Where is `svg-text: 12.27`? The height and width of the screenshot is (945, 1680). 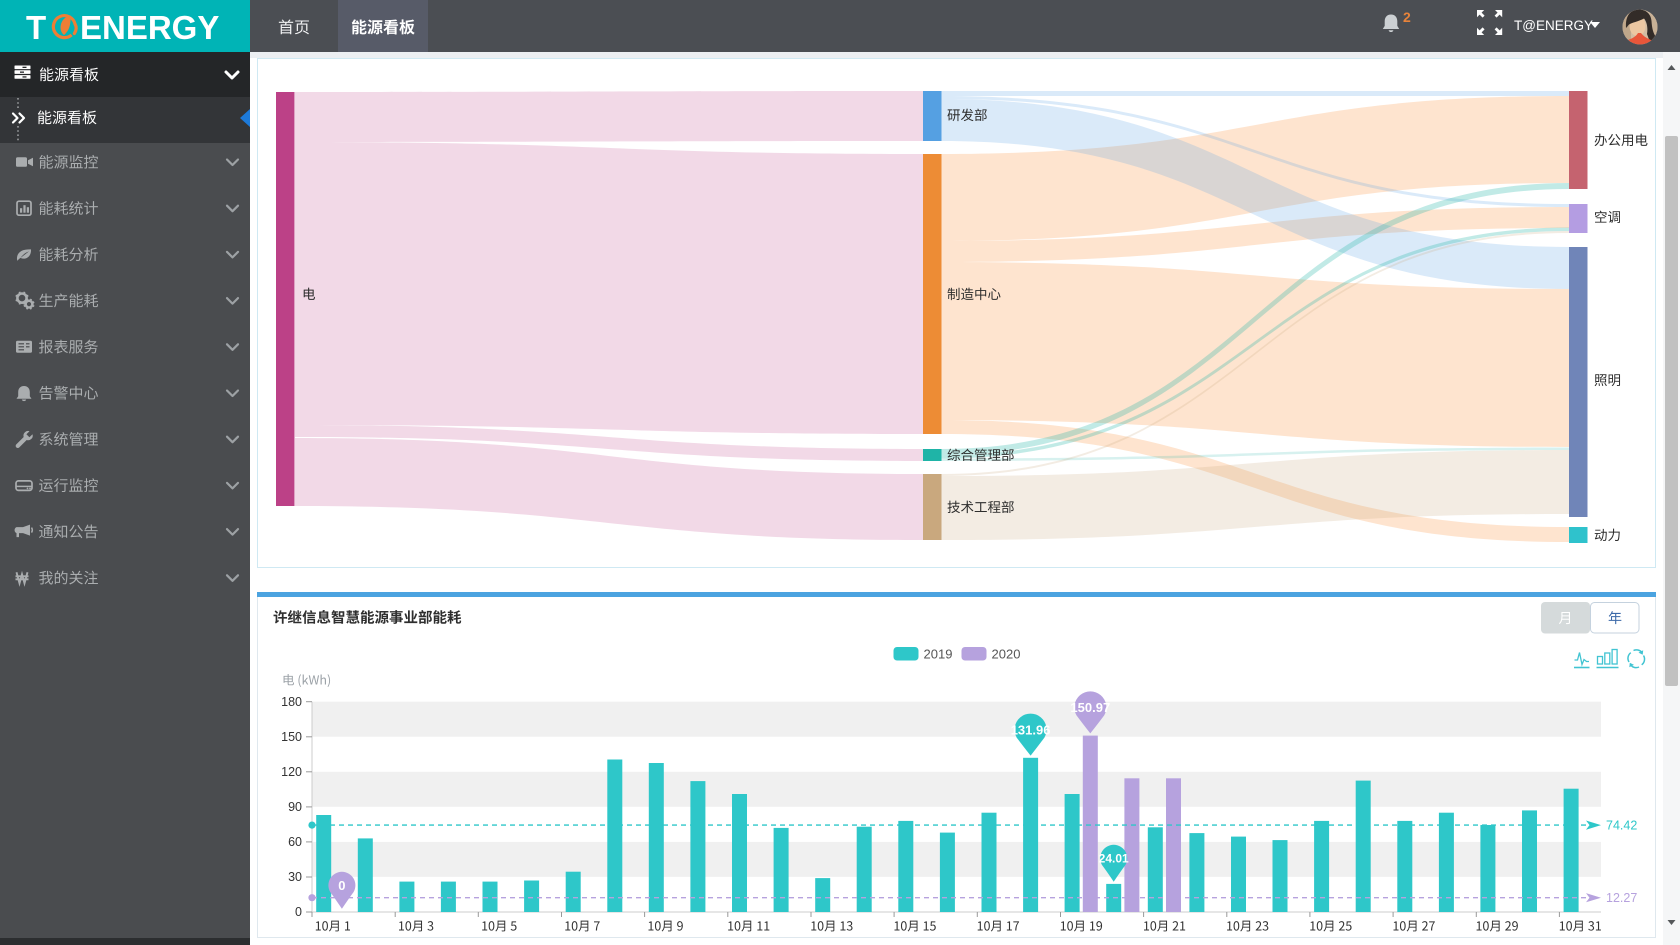 svg-text: 12.27 is located at coordinates (1621, 898).